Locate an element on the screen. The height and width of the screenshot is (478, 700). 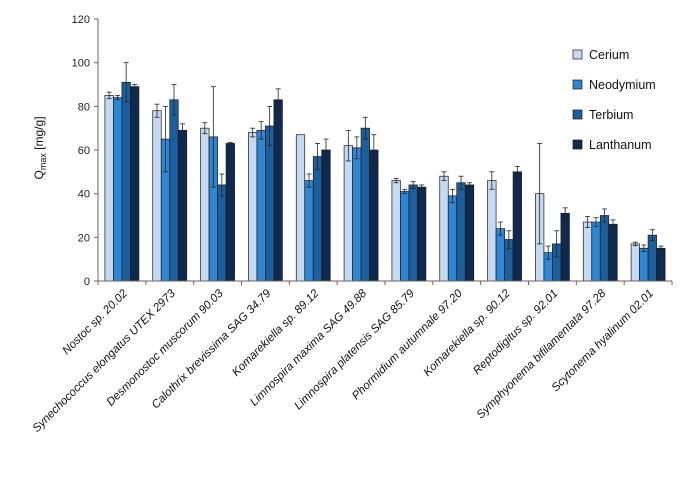
legend-label-neodymium: Neodymium is located at coordinates (622, 85).